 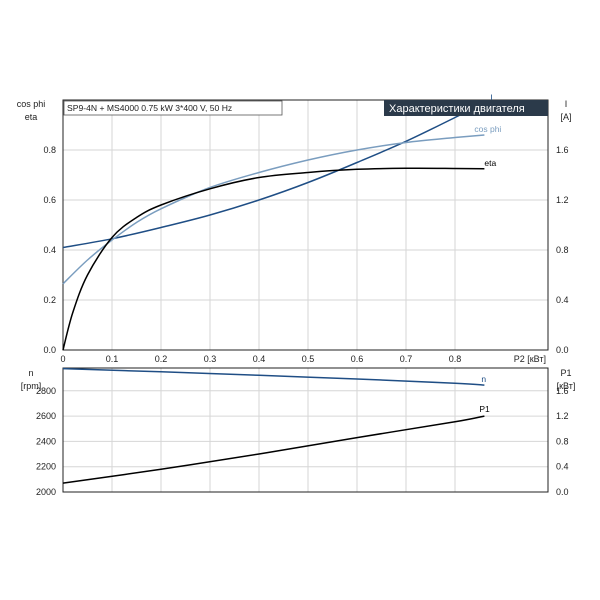 What do you see at coordinates (46, 416) in the screenshot?
I see `lower-left-tick-label: 2600` at bounding box center [46, 416].